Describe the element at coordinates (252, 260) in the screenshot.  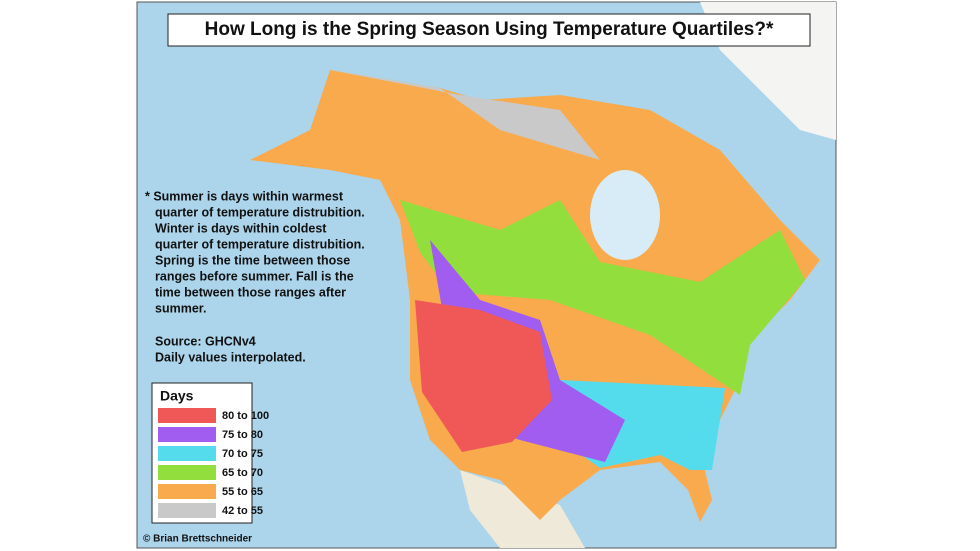
I see `note-line: Spring is the time between those` at that location.